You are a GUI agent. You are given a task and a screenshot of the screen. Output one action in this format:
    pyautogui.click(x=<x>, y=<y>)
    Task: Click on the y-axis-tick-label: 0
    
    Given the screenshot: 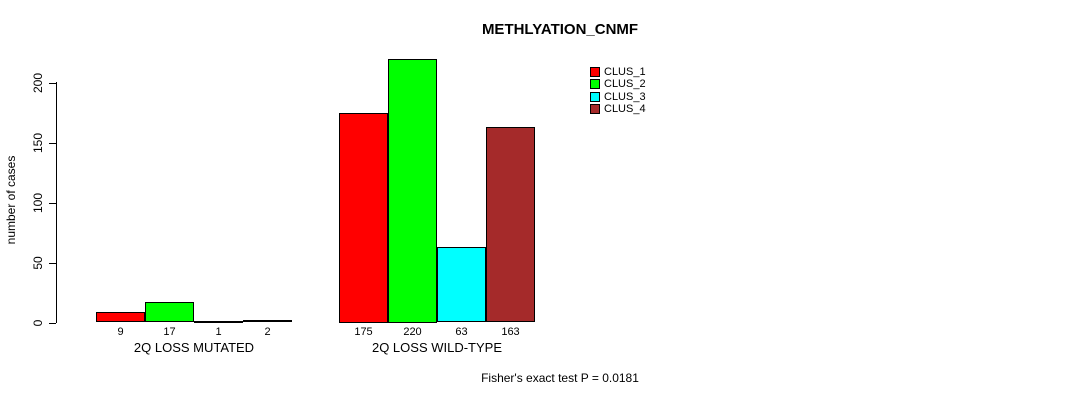 What is the action you would take?
    pyautogui.click(x=38, y=322)
    